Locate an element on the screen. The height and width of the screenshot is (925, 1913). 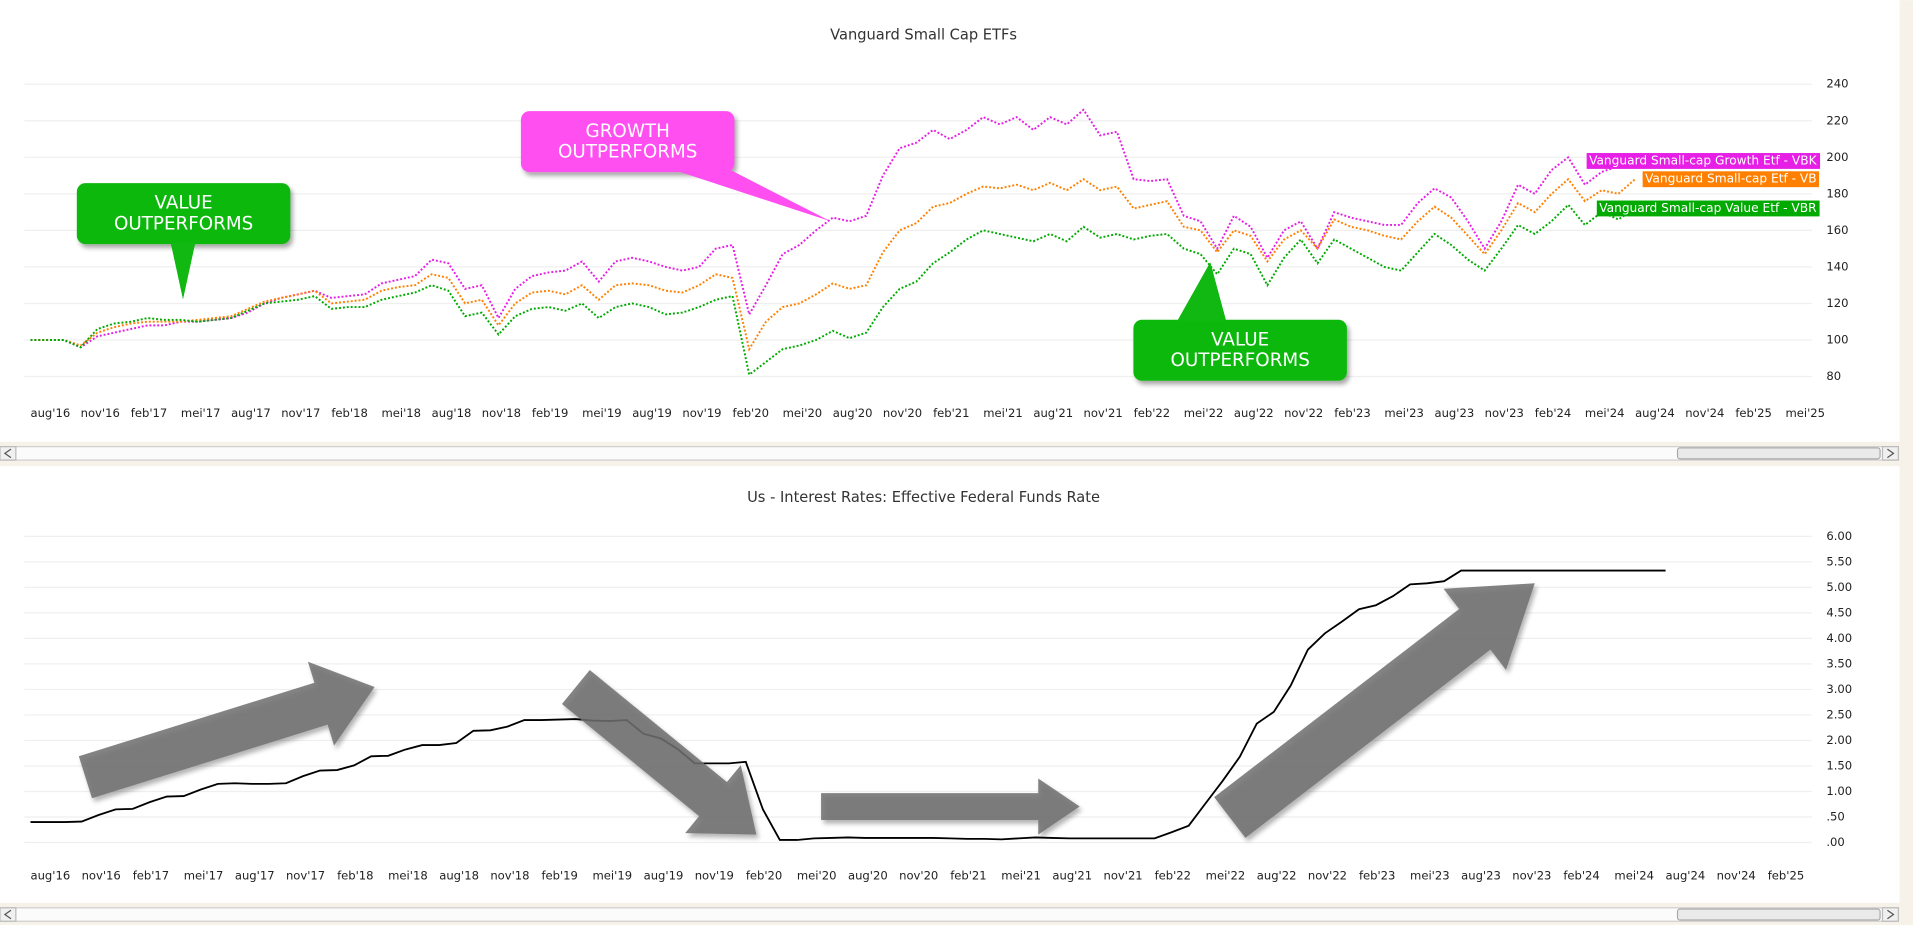
y-tick-label: 80 is located at coordinates (1833, 376).